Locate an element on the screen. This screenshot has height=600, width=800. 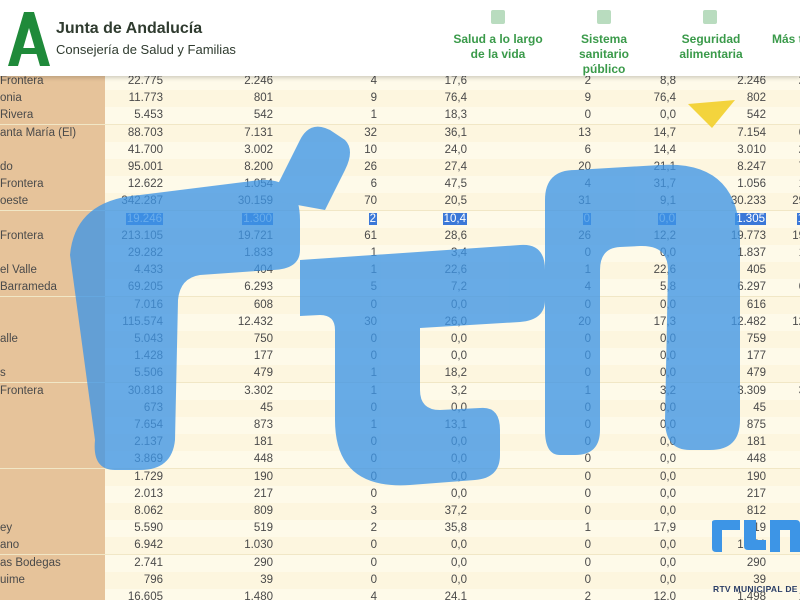
cell-value: 750 is located at coordinates (263, 339).